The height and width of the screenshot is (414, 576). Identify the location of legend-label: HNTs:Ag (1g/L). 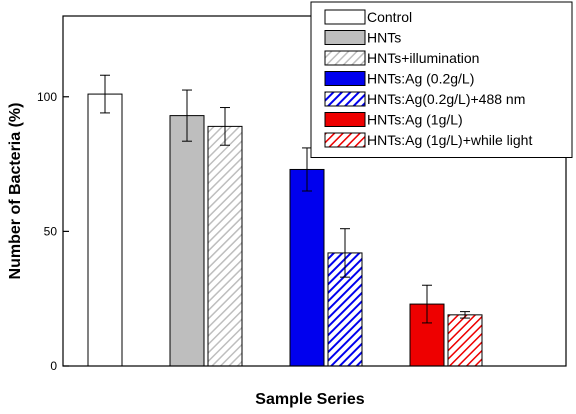
(415, 120).